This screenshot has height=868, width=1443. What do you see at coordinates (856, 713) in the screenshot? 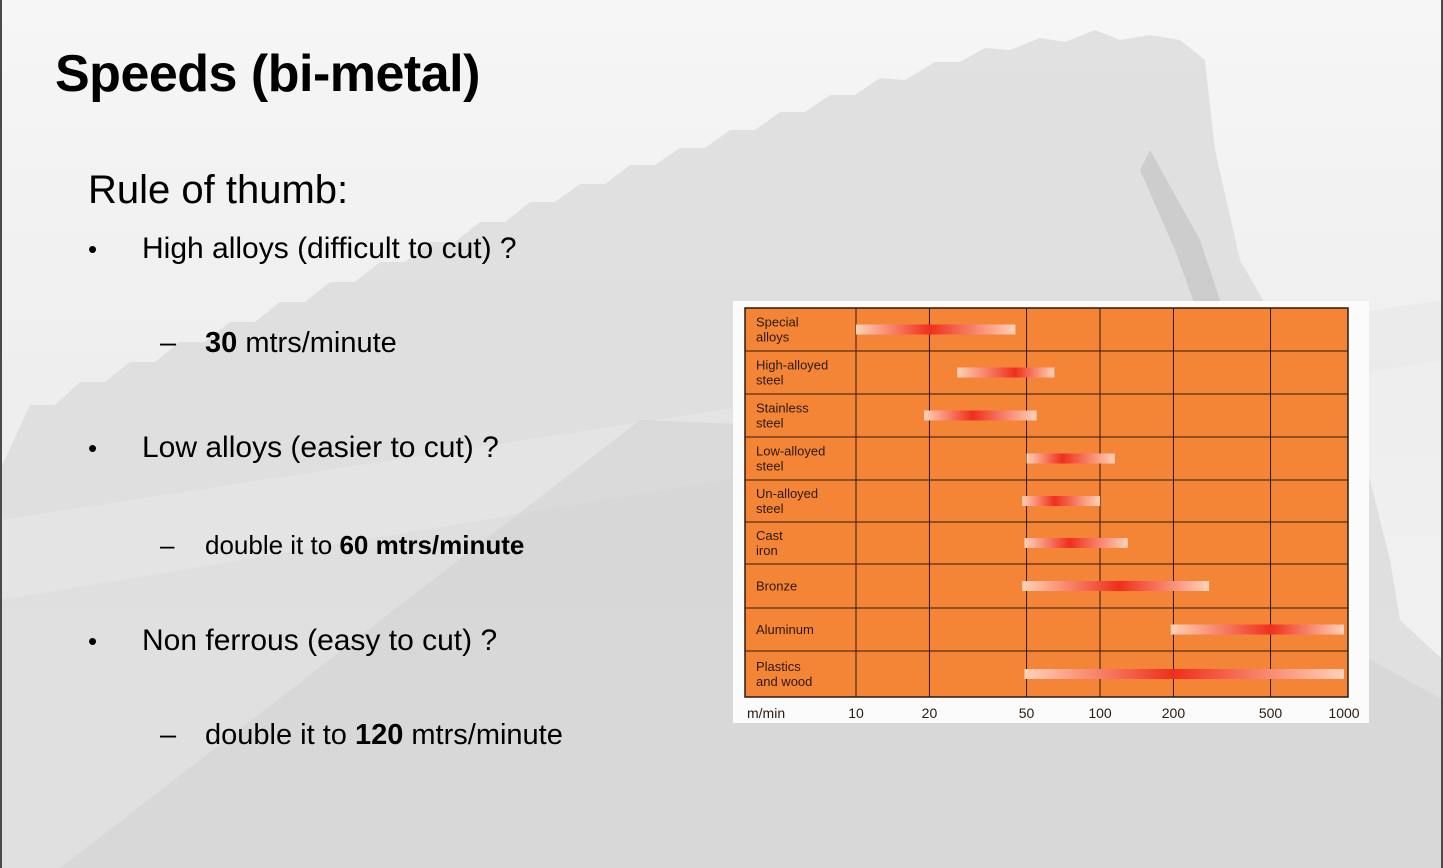
I see `x-tick-label: 10` at bounding box center [856, 713].